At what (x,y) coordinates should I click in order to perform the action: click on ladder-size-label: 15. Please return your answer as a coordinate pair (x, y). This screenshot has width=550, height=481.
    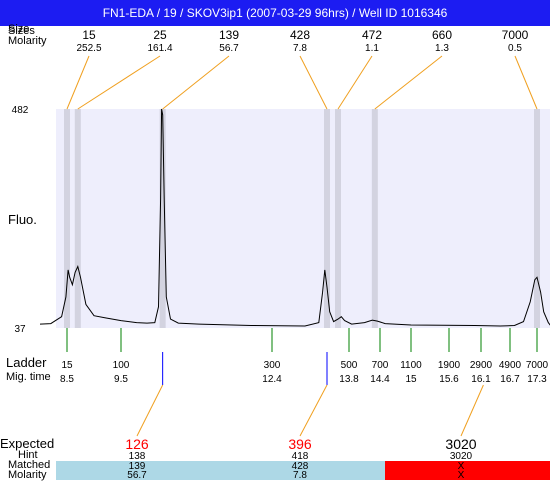
    Looking at the image, I should click on (67, 365).